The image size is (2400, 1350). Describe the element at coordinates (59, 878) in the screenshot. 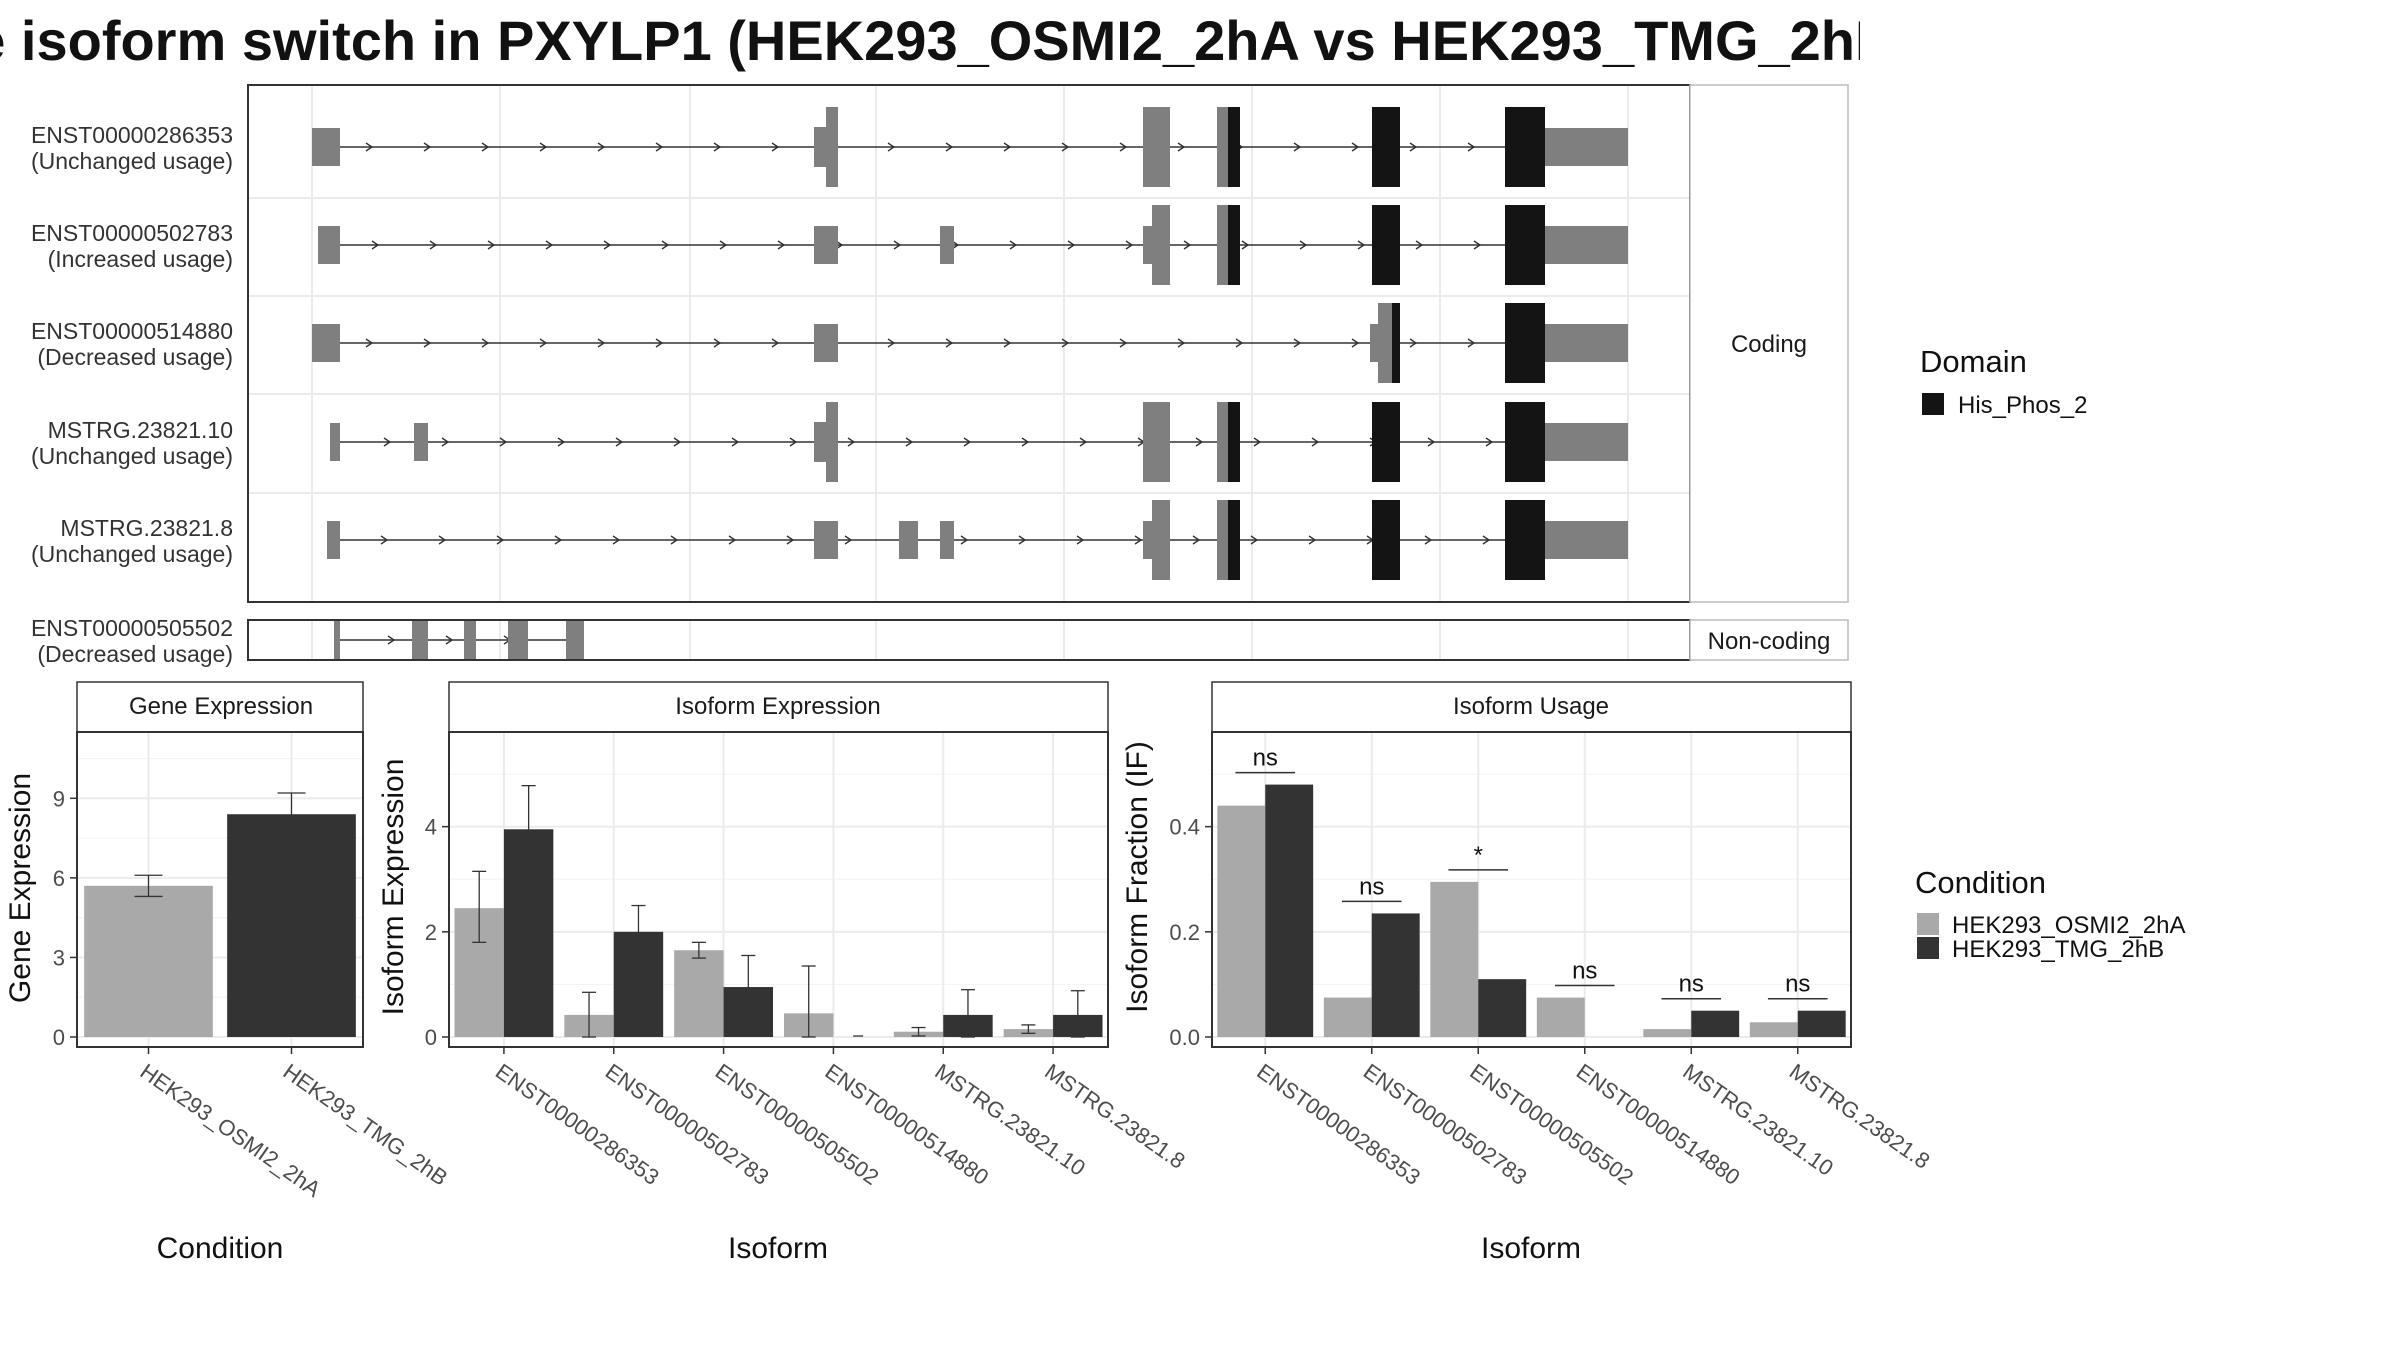

I see `y-tick-label: 6` at that location.